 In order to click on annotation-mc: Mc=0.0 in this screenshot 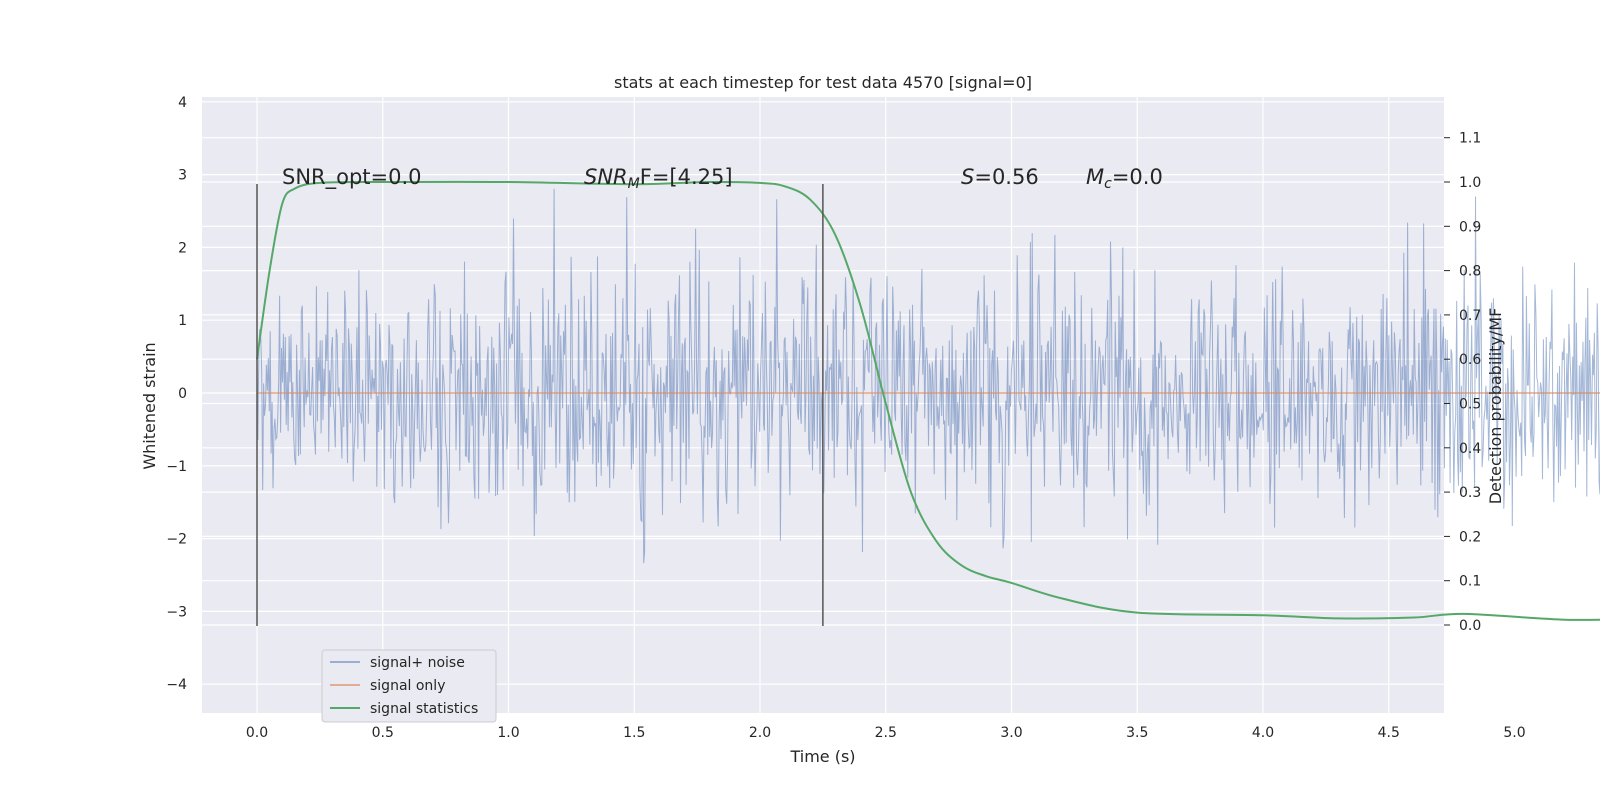, I will do `click(1124, 178)`.